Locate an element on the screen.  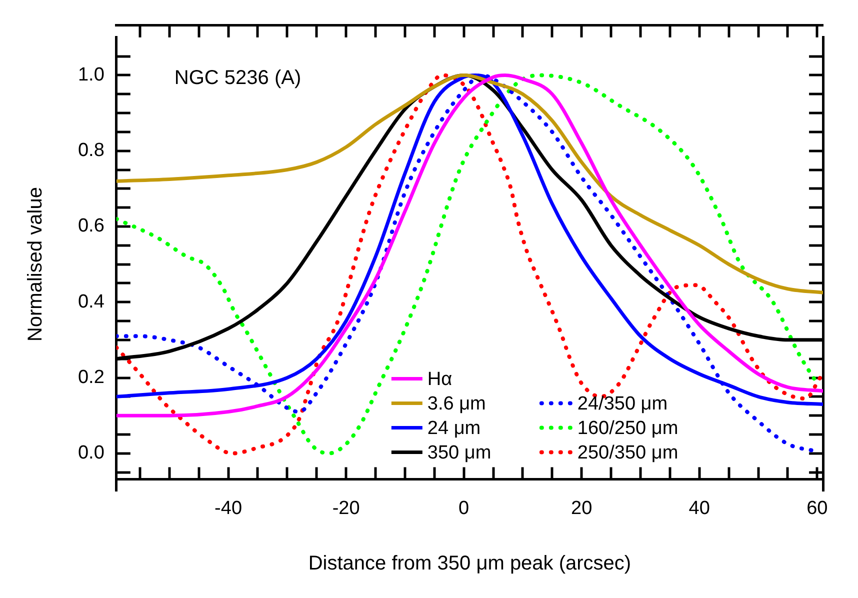
x-tick-label: -20 is located at coordinates (346, 508).